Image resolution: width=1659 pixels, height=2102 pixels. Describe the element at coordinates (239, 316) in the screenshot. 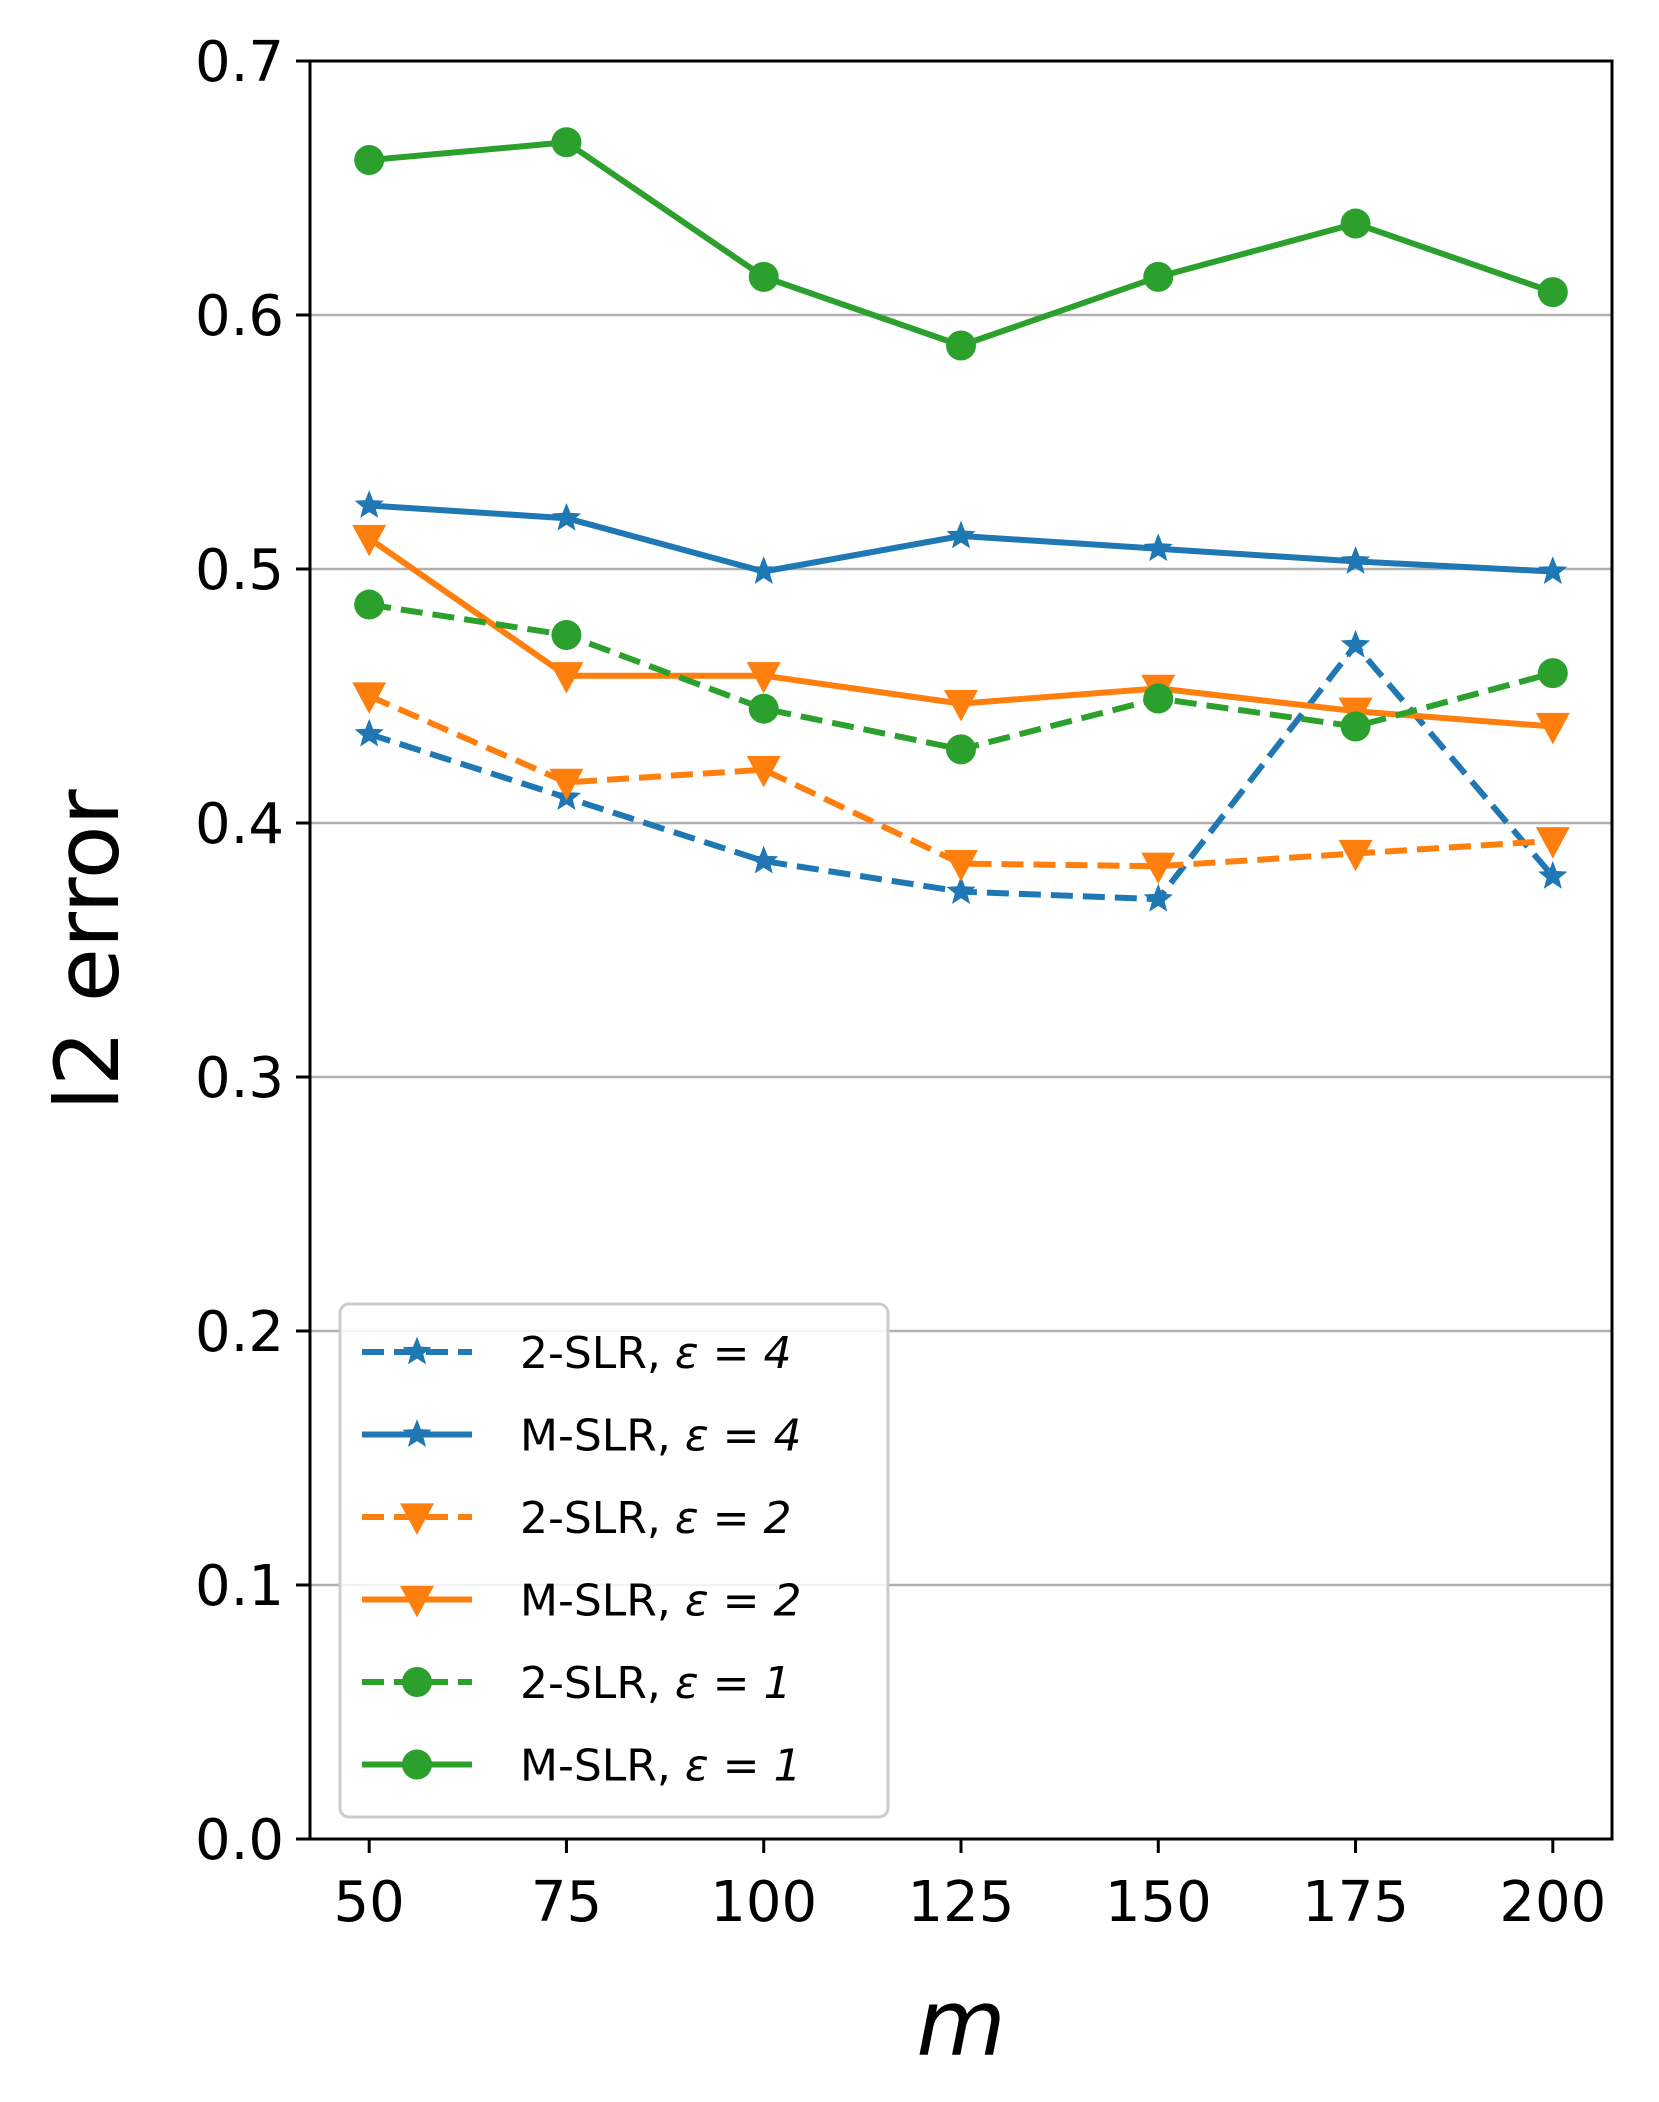

I see `y-tick-label: 0.6` at that location.